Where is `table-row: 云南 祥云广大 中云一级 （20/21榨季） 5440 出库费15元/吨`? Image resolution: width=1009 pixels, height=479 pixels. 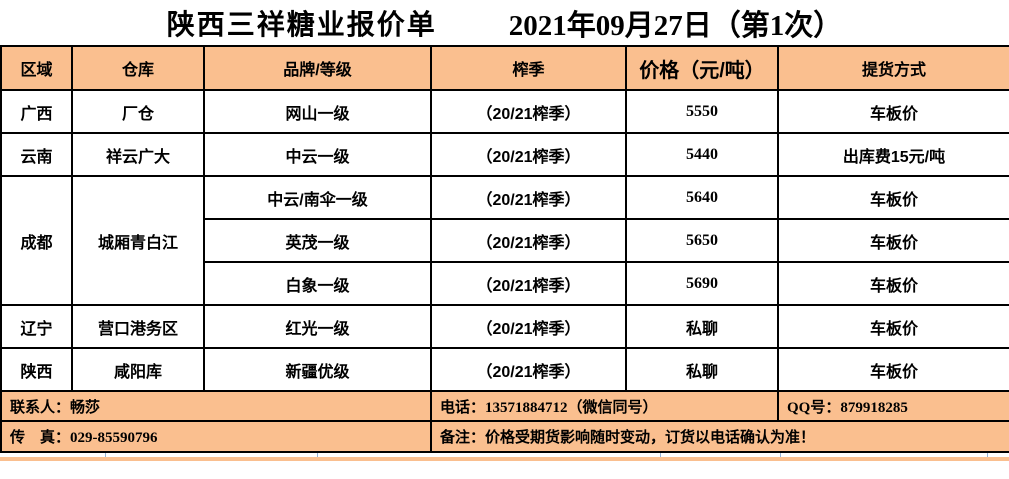
table-row: 云南 祥云广大 中云一级 （20/21榨季） 5440 出库费15元/吨 is located at coordinates (504, 154).